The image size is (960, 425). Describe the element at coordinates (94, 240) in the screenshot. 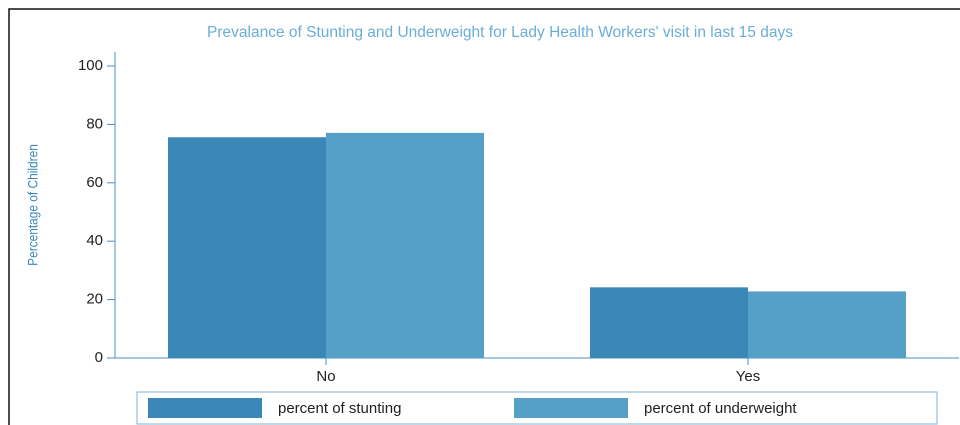

I see `y-tick-label: 40` at that location.